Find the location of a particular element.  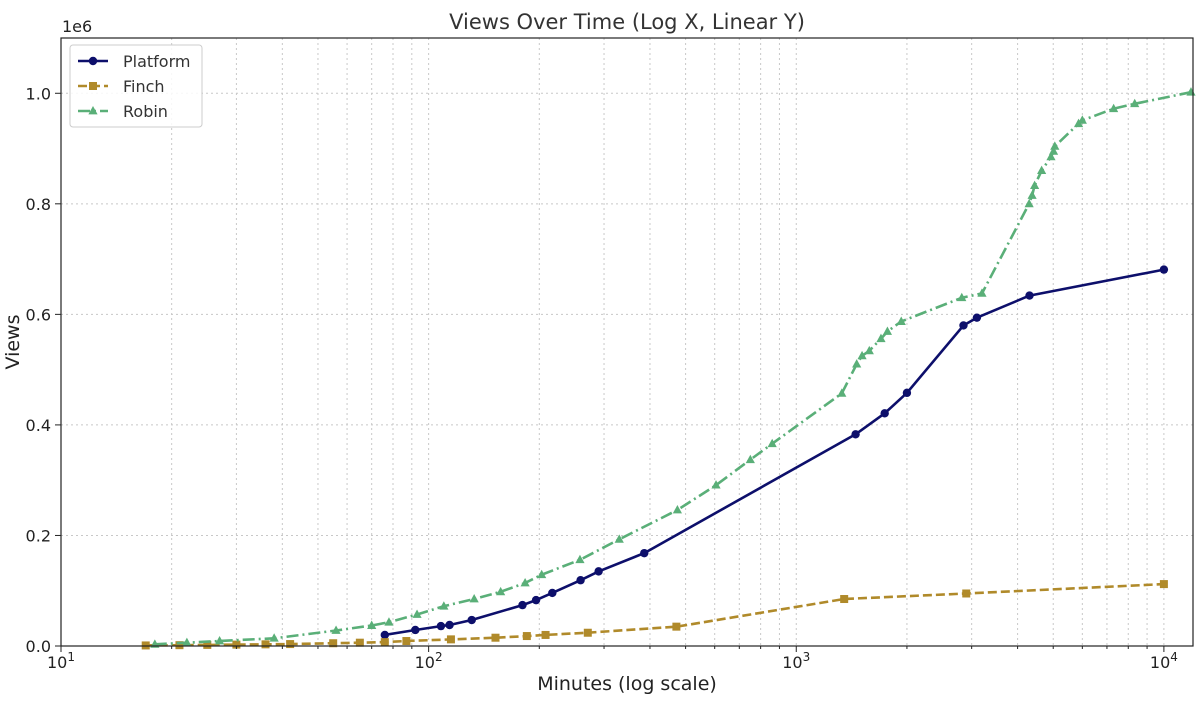

y-tick-label: 0.4 is located at coordinates (38, 425).